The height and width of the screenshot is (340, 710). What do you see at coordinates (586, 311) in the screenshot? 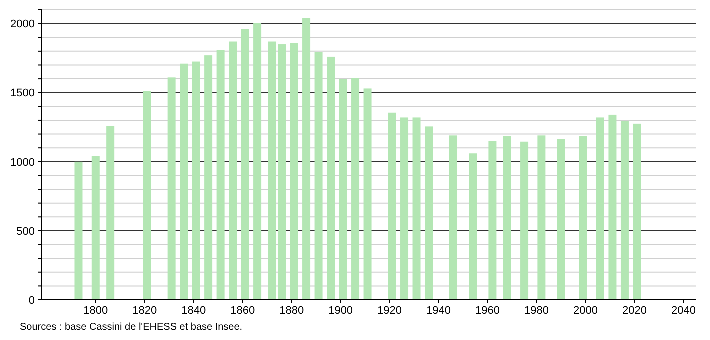
I see `x-tick-label: 2000` at bounding box center [586, 311].